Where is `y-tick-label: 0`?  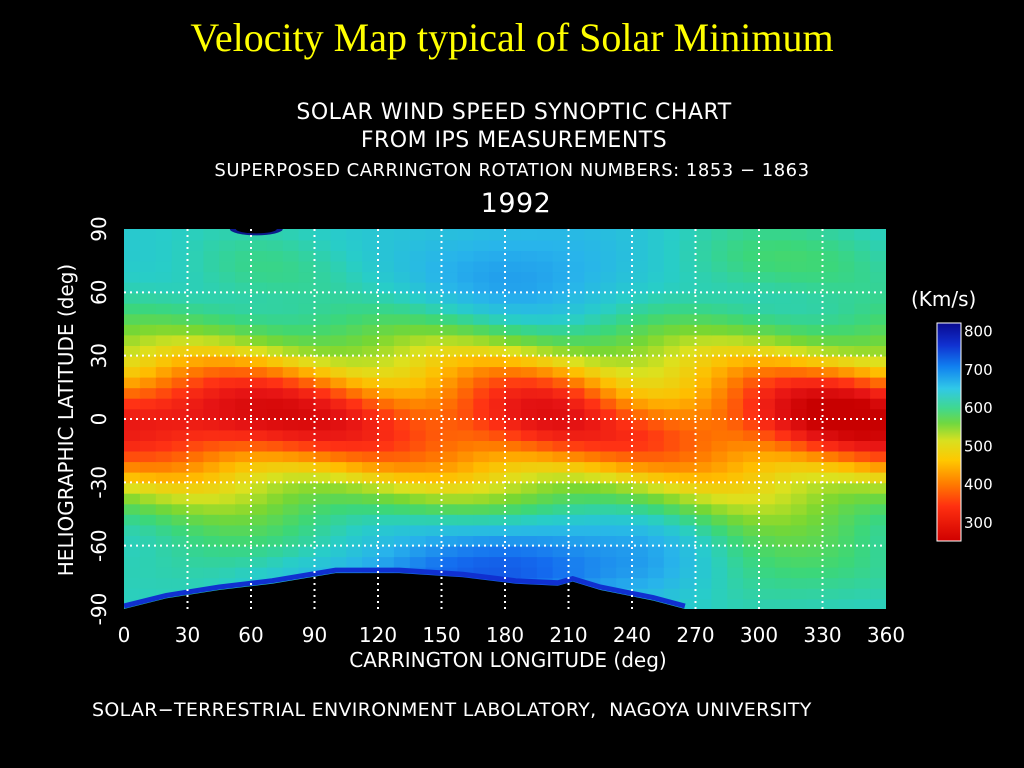
y-tick-label: 0 is located at coordinates (99, 419).